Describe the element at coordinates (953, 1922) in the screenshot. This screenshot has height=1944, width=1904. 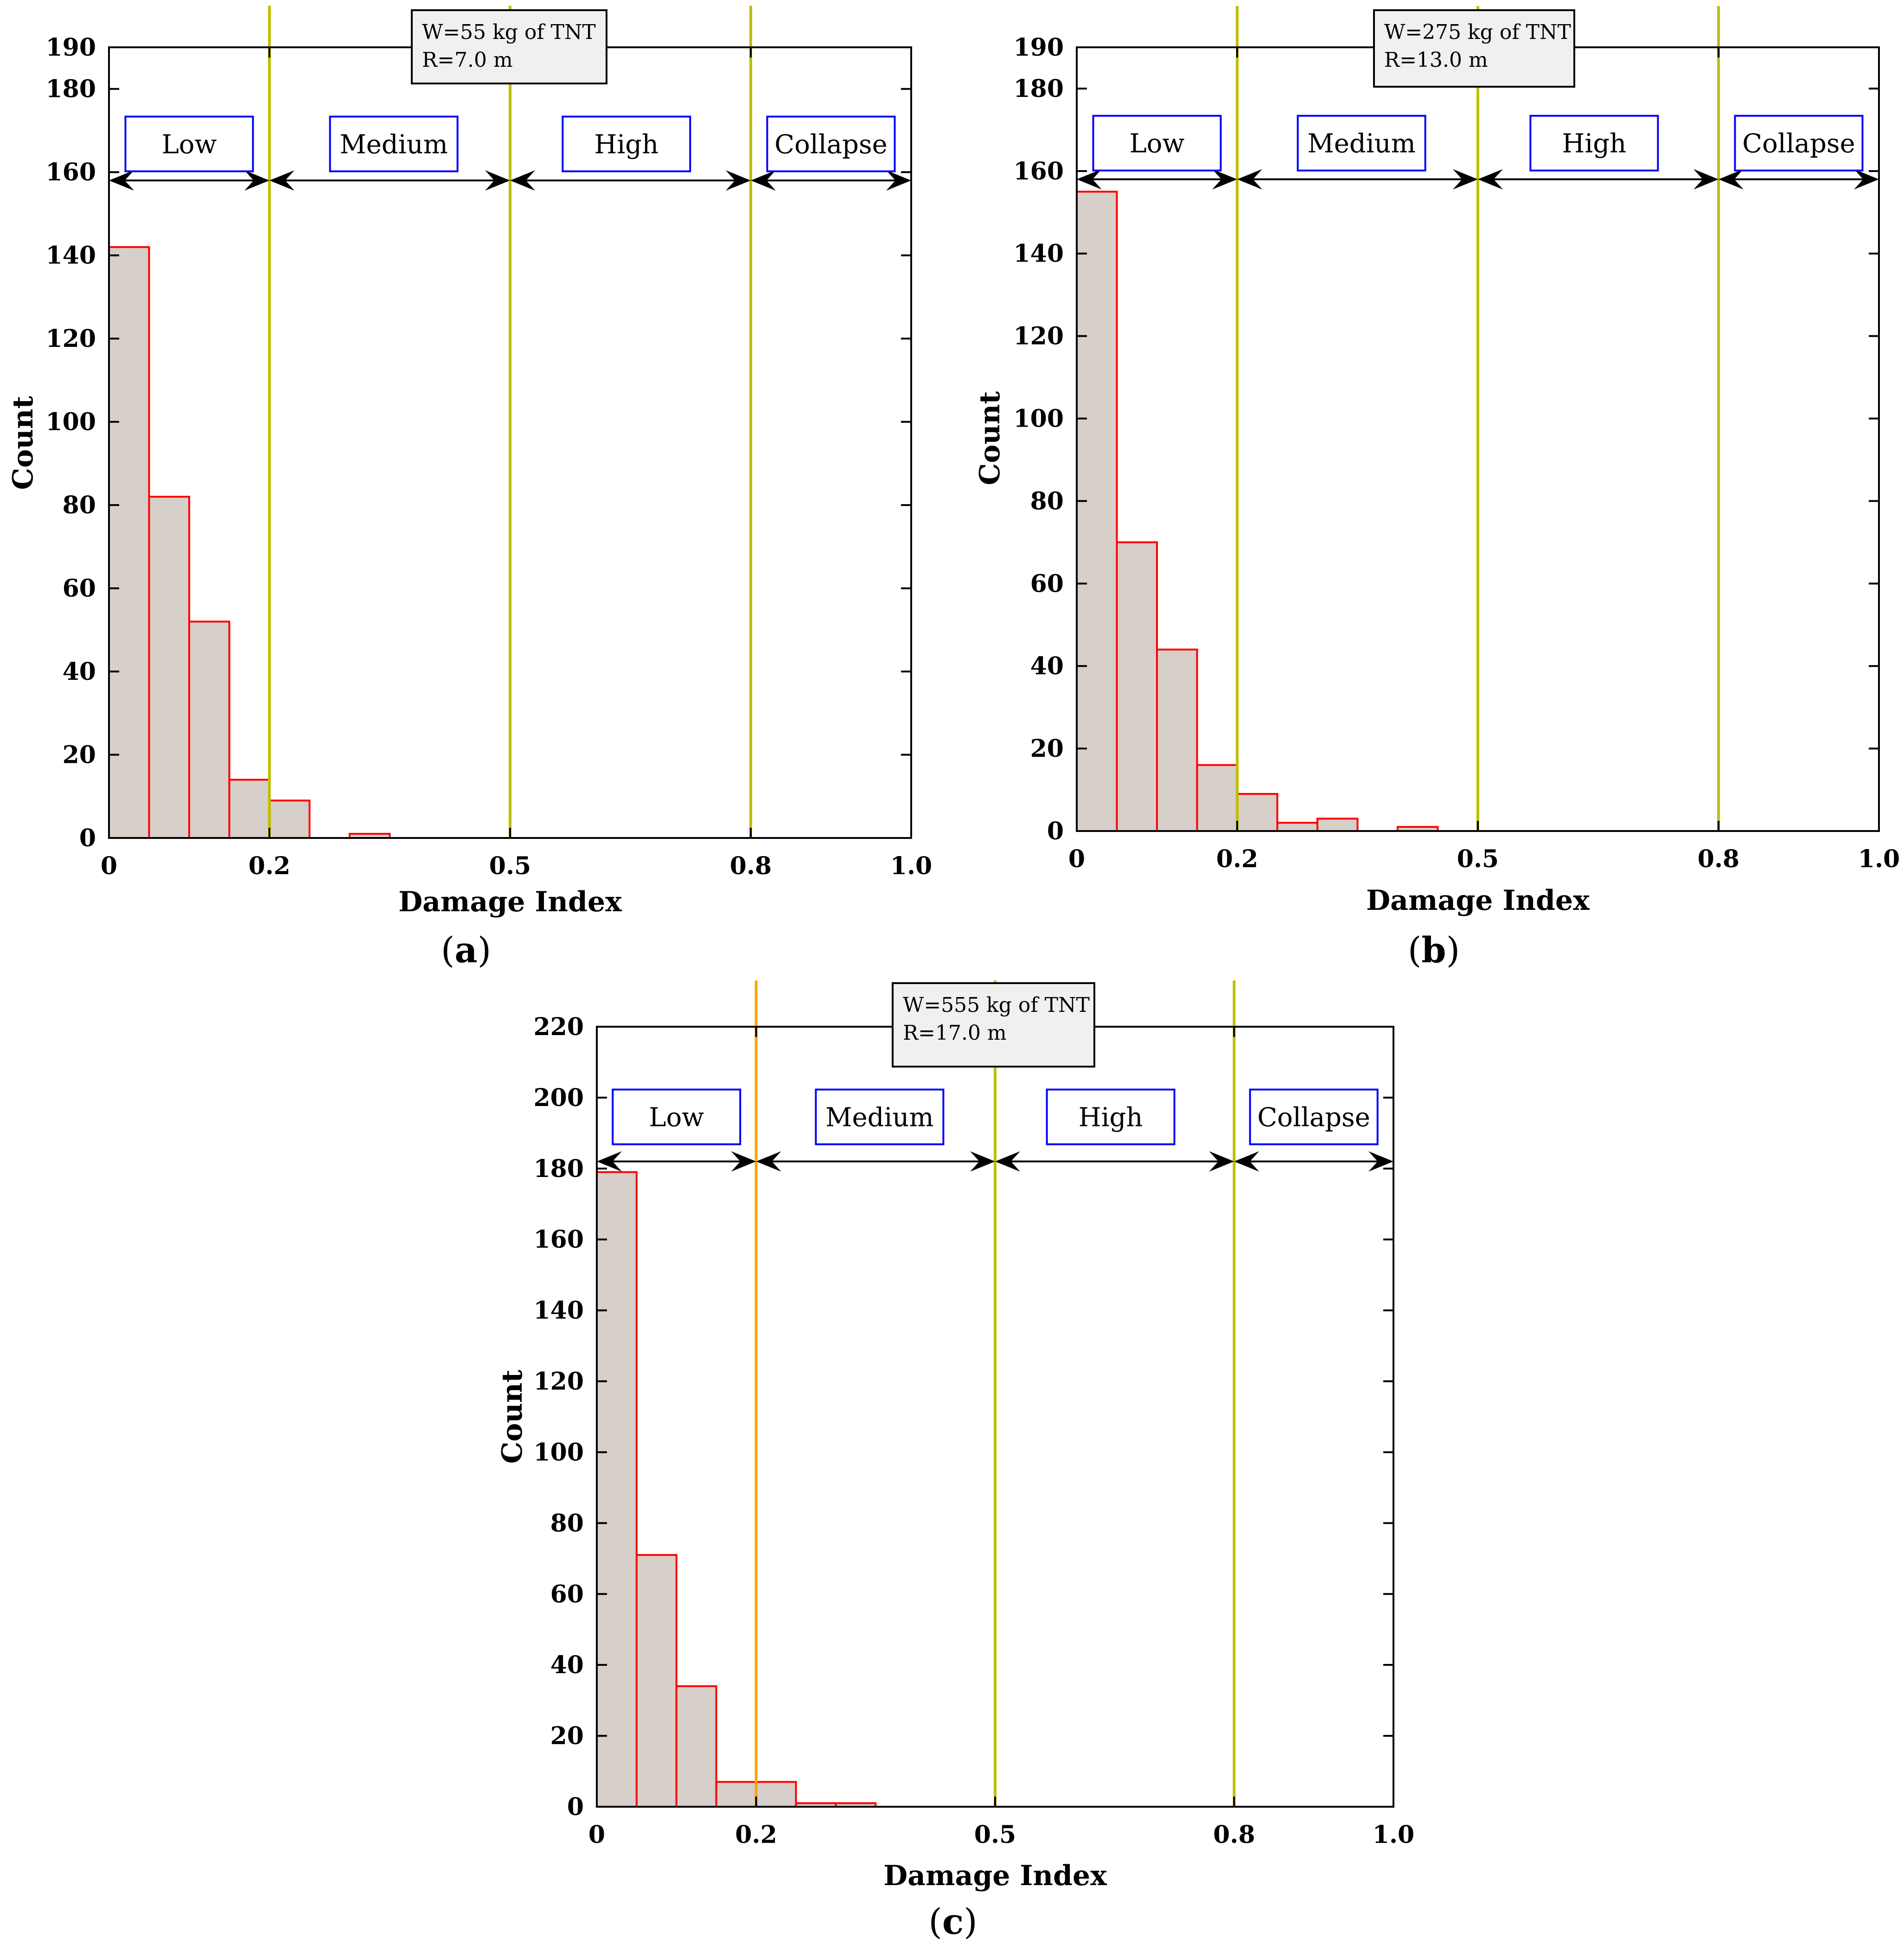
I see `panel-label-c: (c)` at that location.